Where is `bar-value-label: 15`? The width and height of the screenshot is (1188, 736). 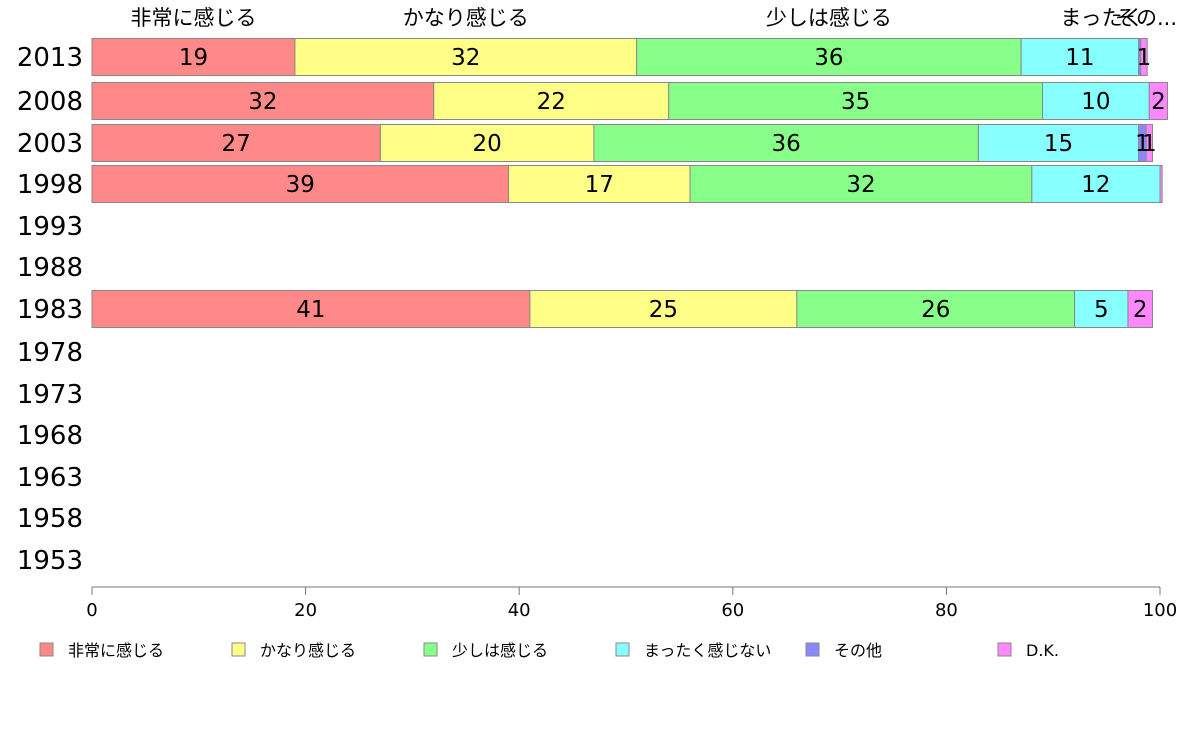 bar-value-label: 15 is located at coordinates (1058, 144).